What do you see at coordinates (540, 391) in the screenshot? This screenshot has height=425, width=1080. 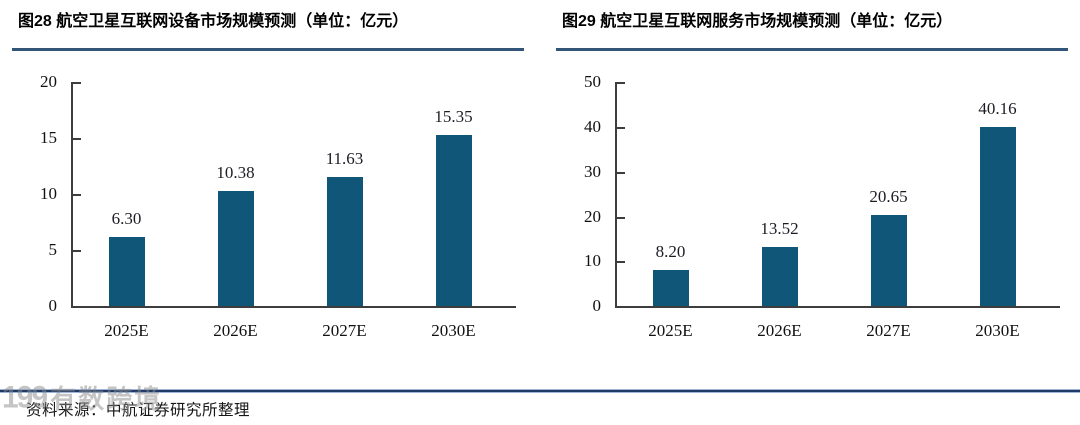 I see `bottom-divider` at bounding box center [540, 391].